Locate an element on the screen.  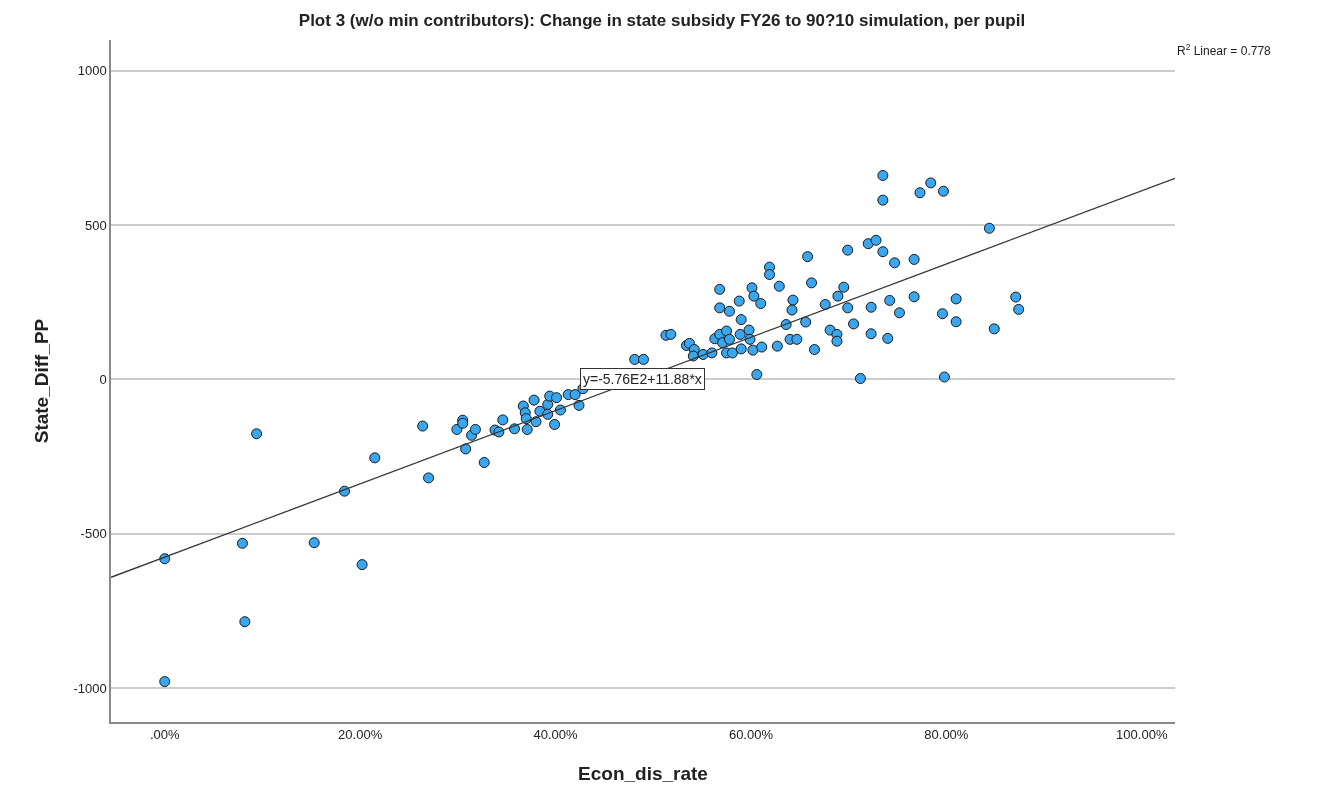
x-tick-label: 100.00% is located at coordinates (1142, 735).